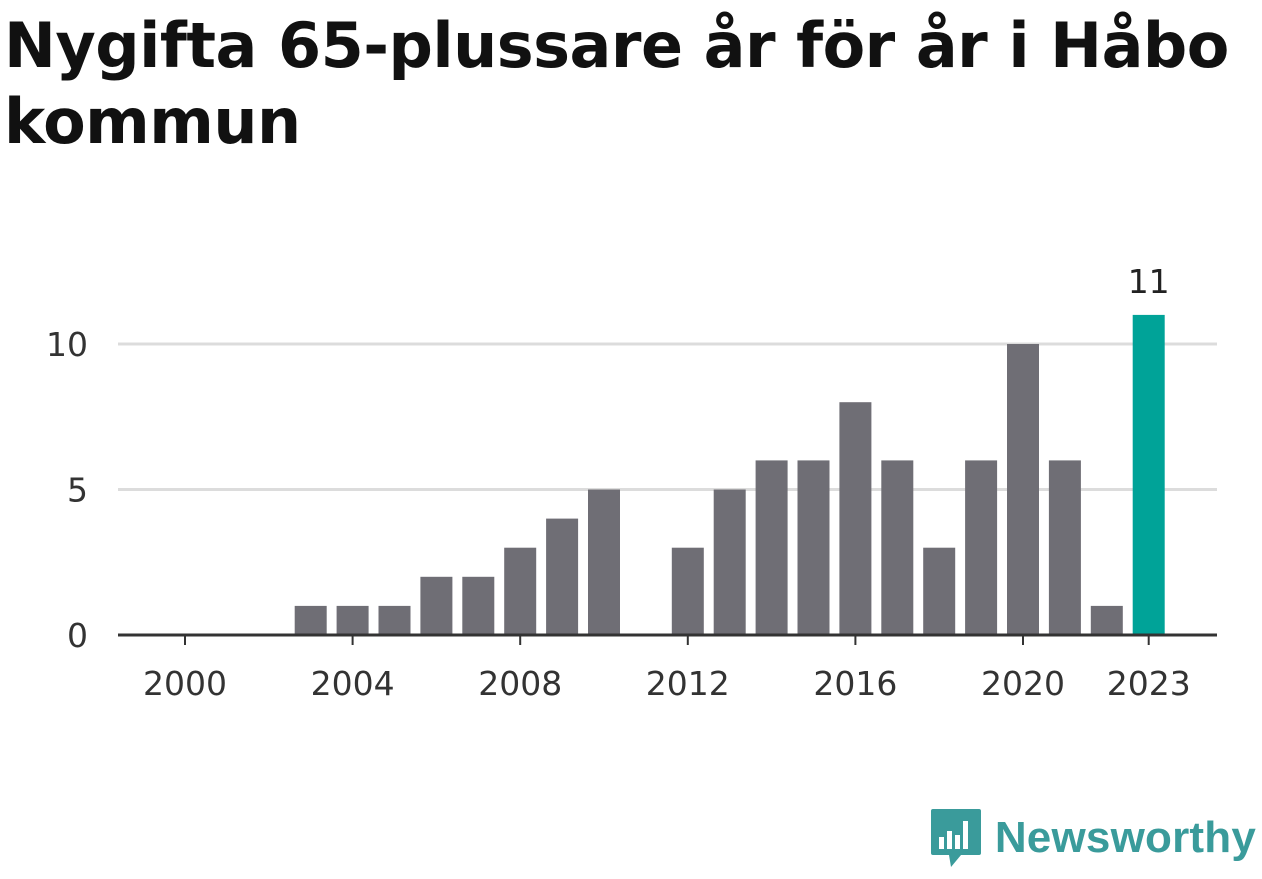  I want to click on highlight-bar, so click(1148, 474).